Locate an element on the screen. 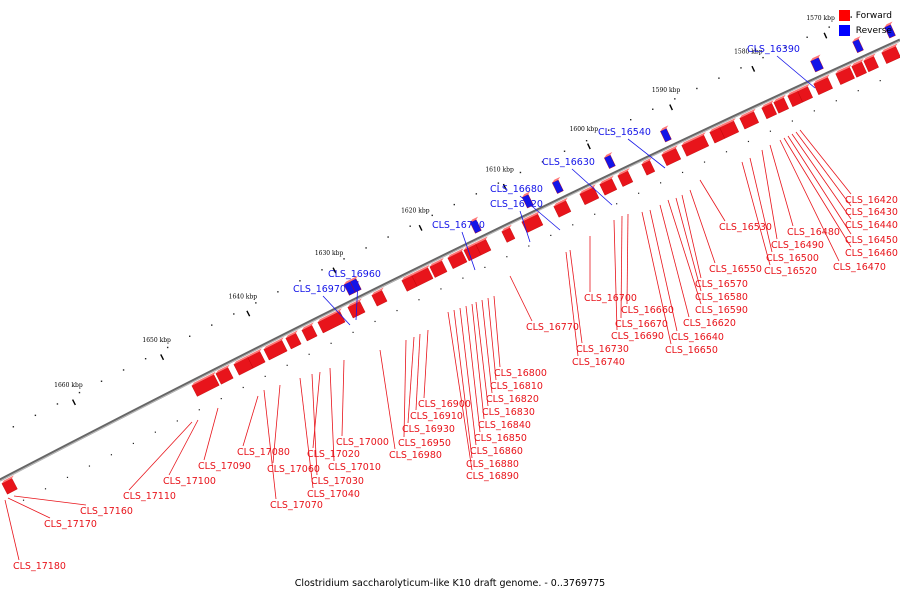  tick-label: 1590 kbp is located at coordinates (666, 90).